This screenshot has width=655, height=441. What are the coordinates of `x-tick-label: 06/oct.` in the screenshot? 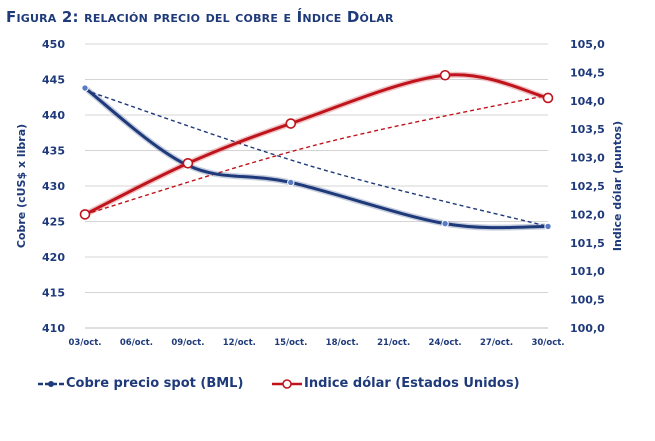 It's located at (136, 343).